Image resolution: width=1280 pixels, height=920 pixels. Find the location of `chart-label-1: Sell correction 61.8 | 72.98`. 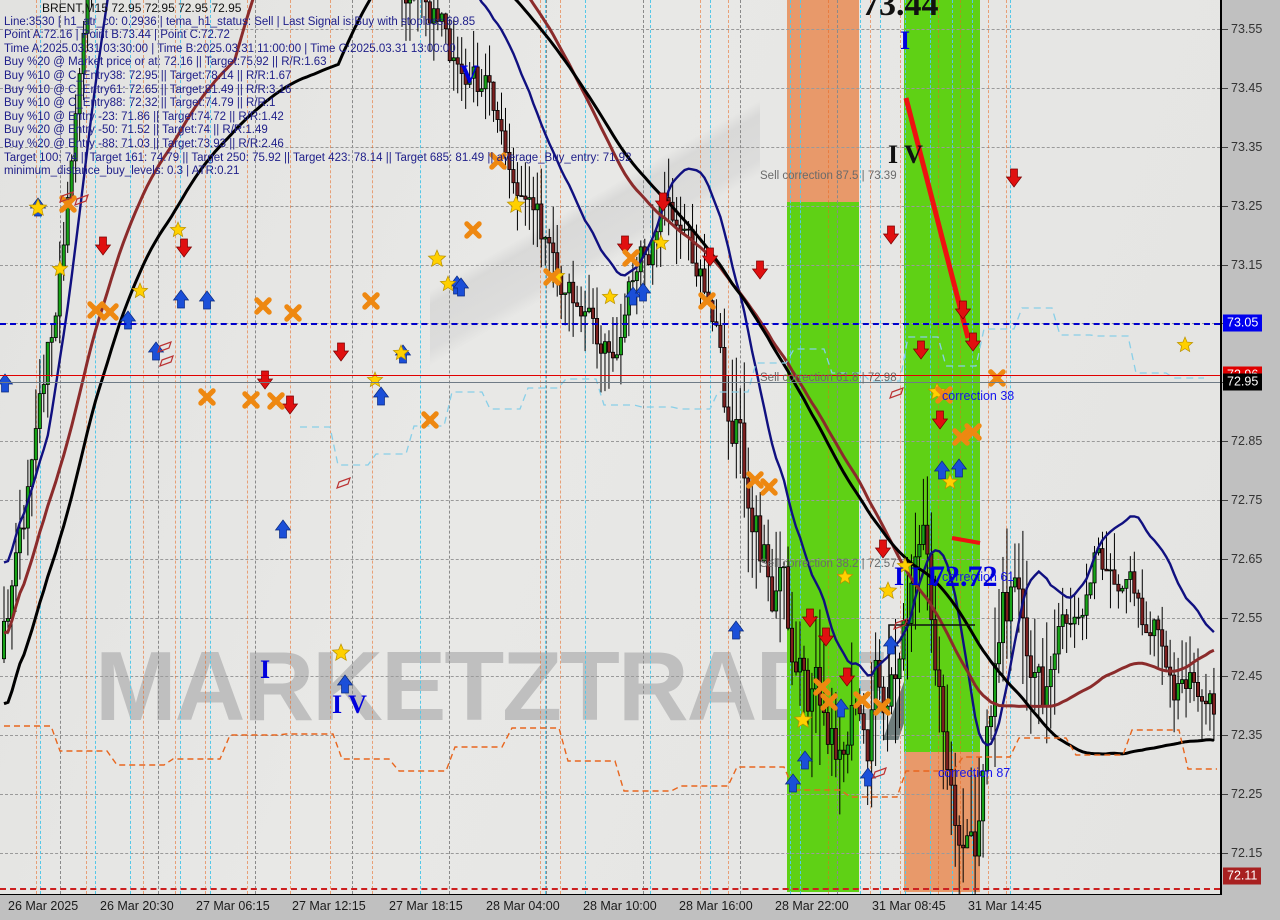

chart-label-1: Sell correction 61.8 | 72.98 is located at coordinates (828, 378).